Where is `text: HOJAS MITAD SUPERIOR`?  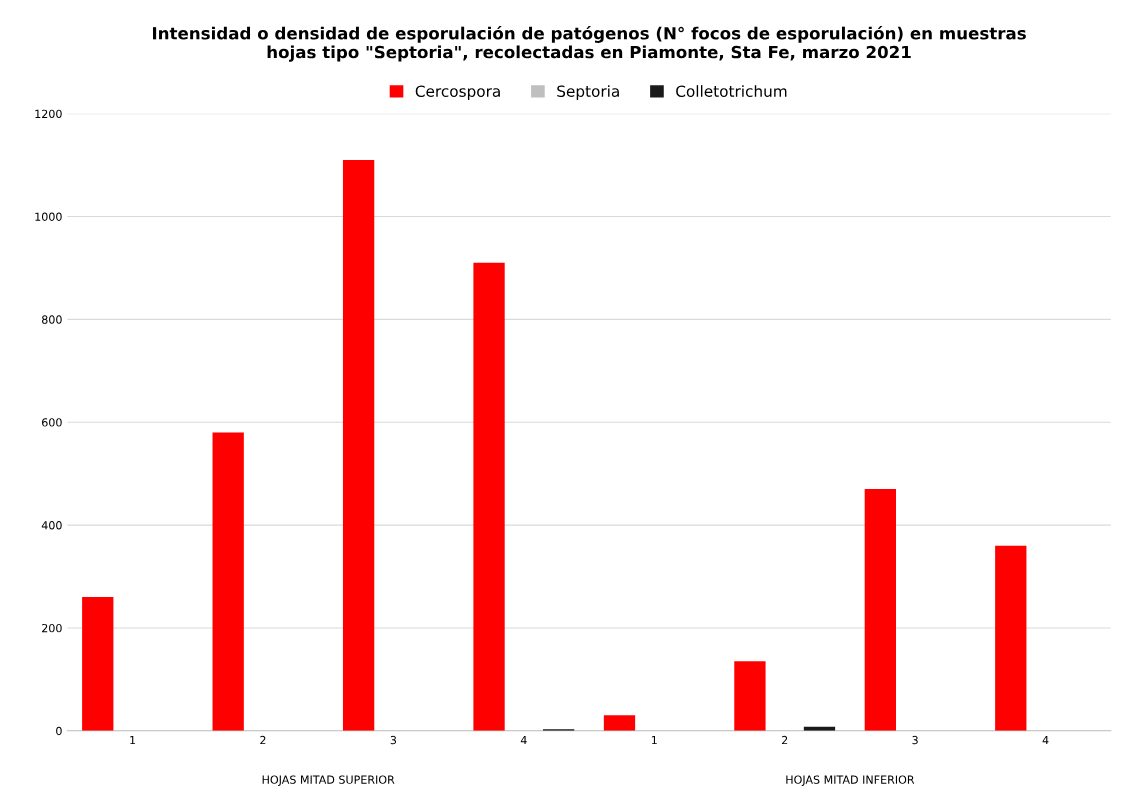
text: HOJAS MITAD SUPERIOR is located at coordinates (328, 780).